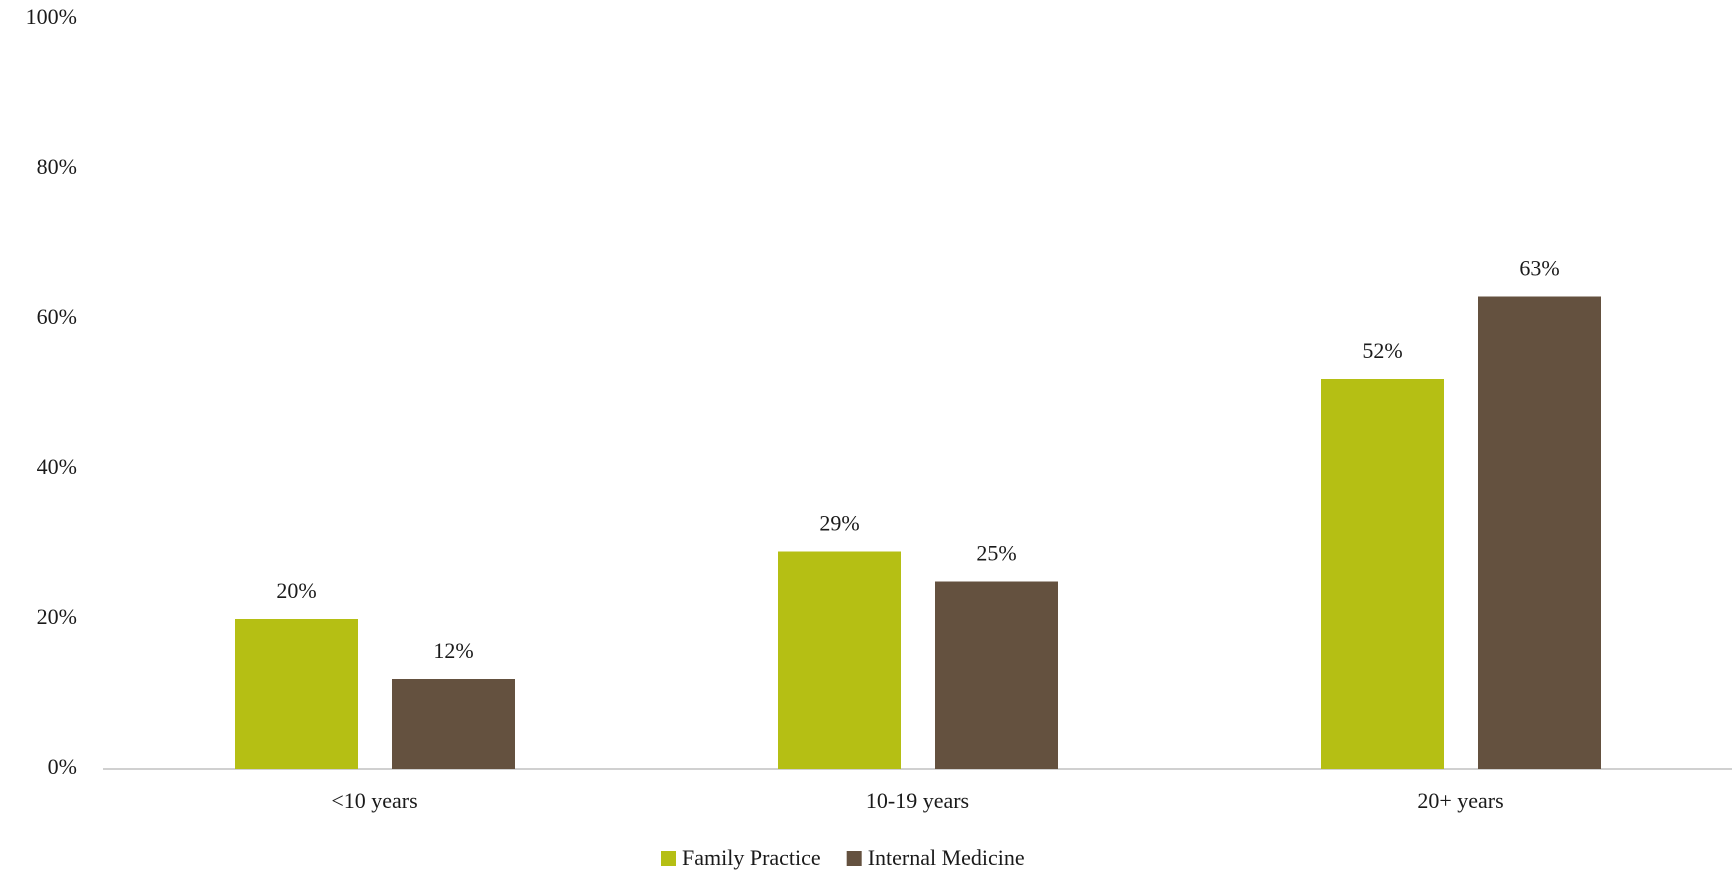  I want to click on y-tick-label: 0%, so click(62, 766).